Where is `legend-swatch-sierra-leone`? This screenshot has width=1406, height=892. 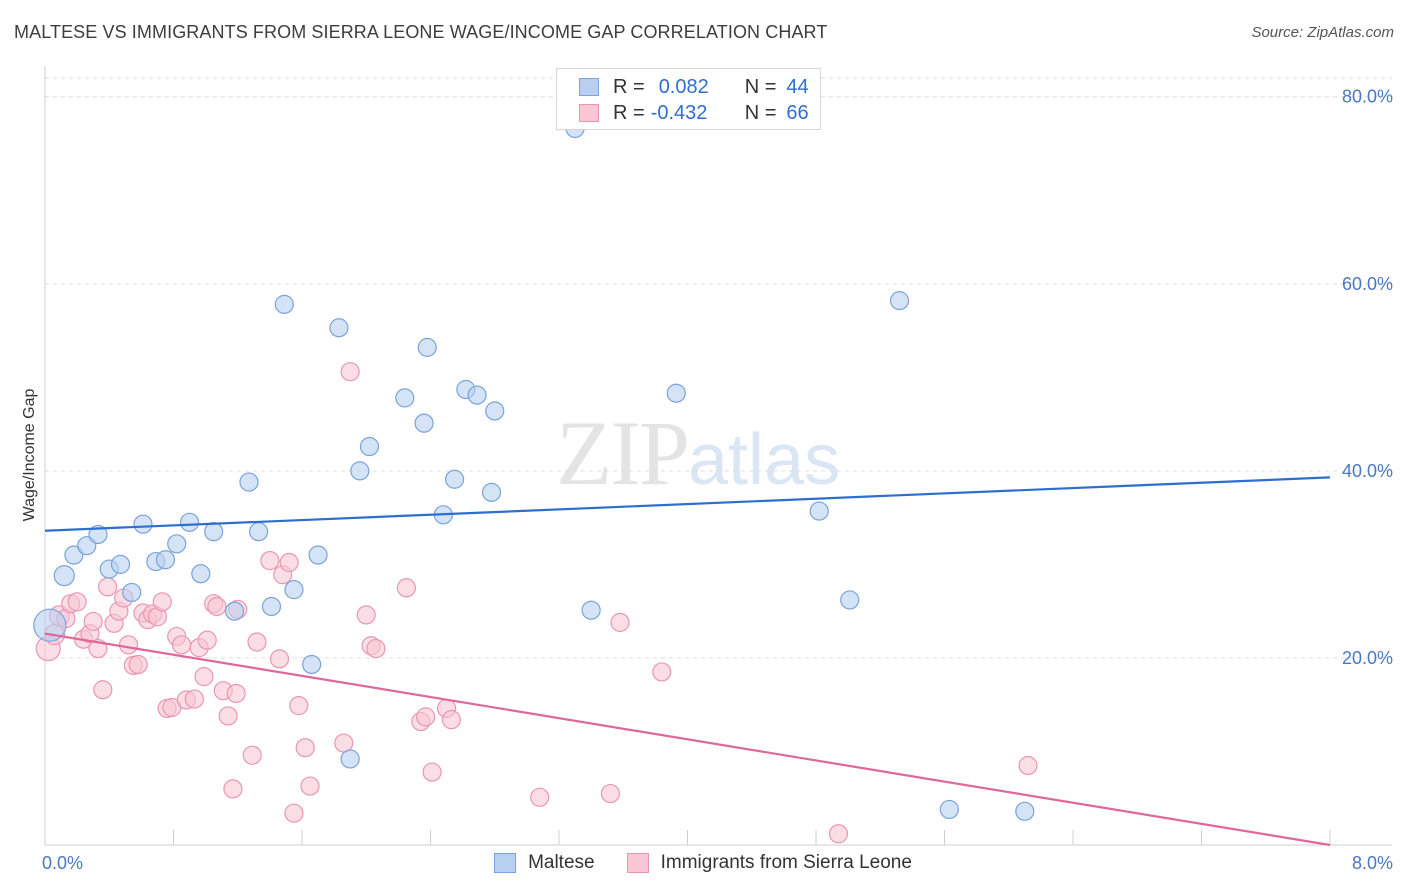 legend-swatch-sierra-leone is located at coordinates (637, 863).